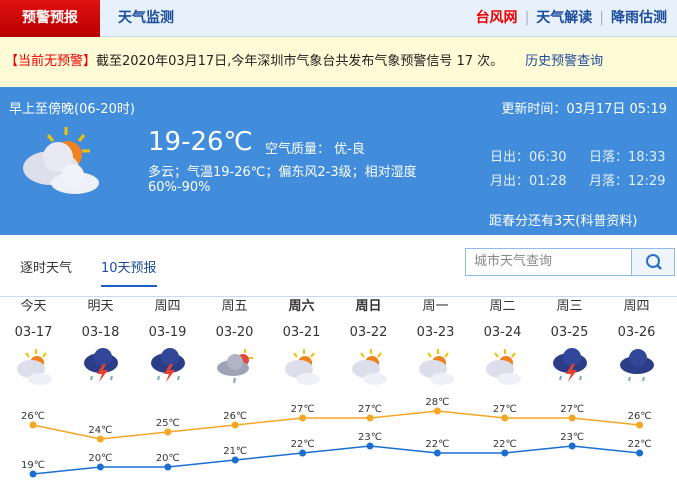 Image resolution: width=677 pixels, height=495 pixels. What do you see at coordinates (234, 341) in the screenshot?
I see `forecast-day: 周五 03-20` at bounding box center [234, 341].